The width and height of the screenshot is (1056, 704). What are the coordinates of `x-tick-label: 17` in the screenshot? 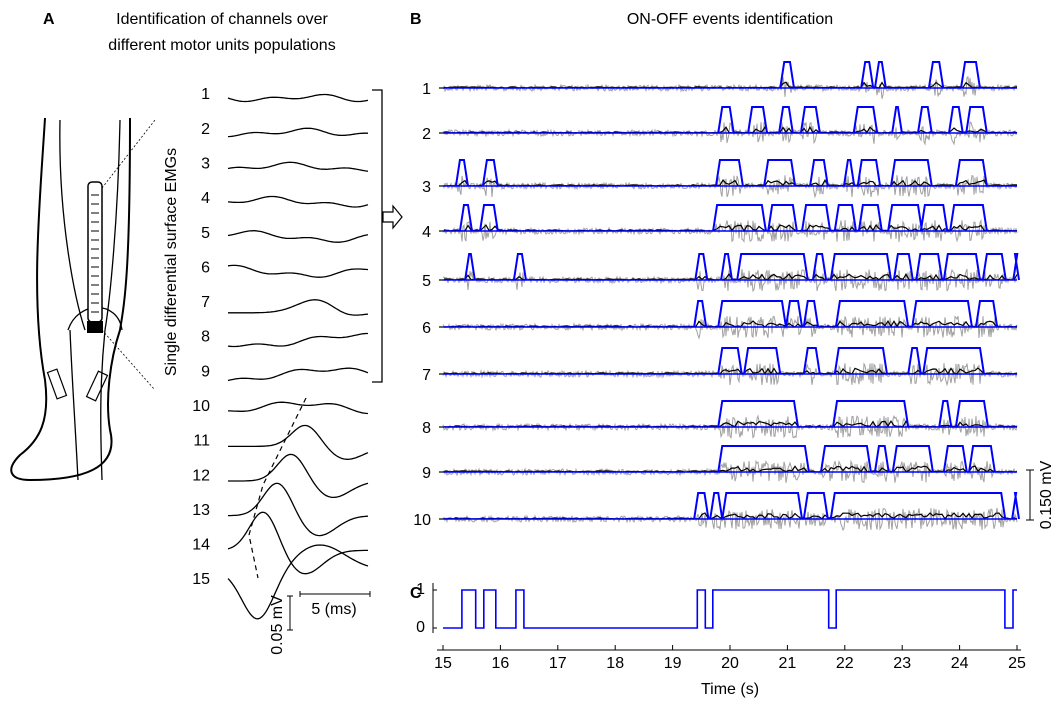 It's located at (558, 663).